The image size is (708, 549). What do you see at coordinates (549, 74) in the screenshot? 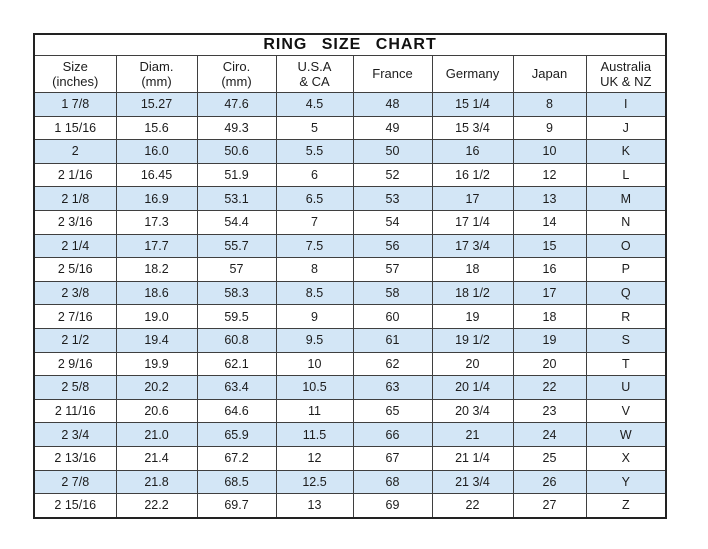
I see `column-header-label: Japan` at bounding box center [549, 74].